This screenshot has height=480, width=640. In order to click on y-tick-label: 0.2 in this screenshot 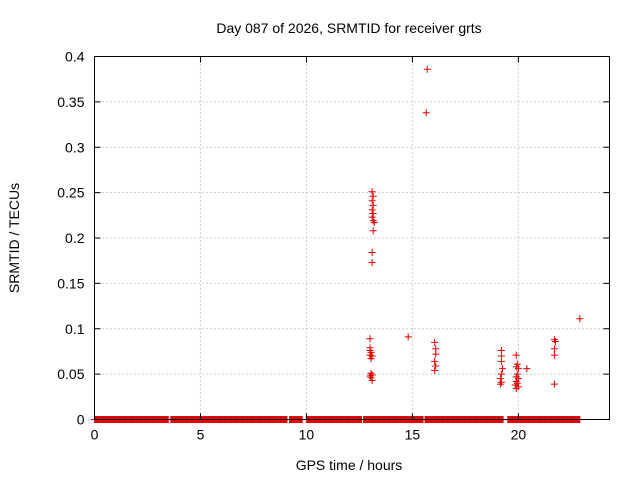, I will do `click(75, 238)`.